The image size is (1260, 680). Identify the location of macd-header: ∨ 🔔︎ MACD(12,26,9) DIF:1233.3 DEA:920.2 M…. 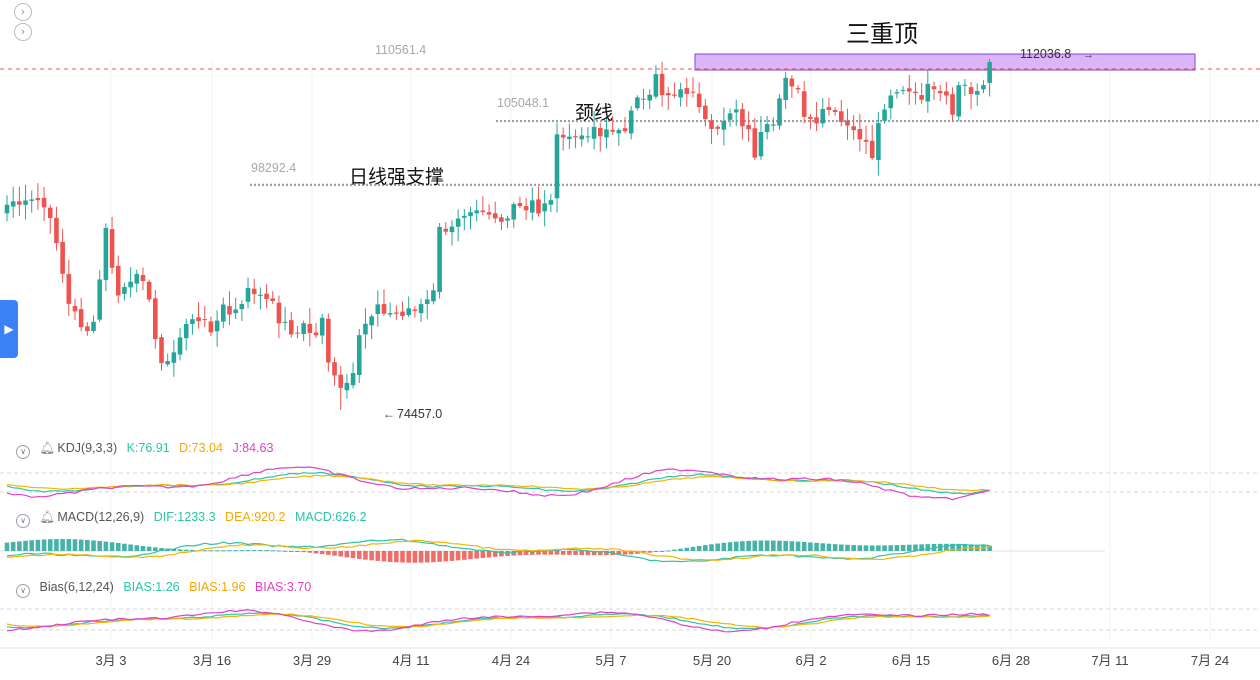
(194, 519).